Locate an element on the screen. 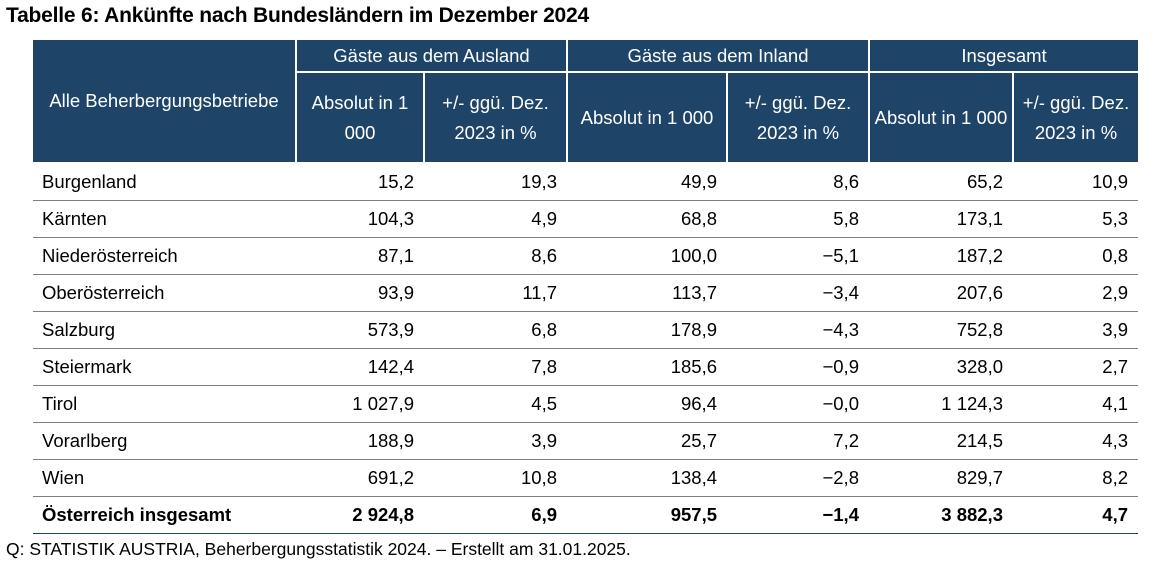 The height and width of the screenshot is (579, 1166). ausland-absolut-cell: 573,9 is located at coordinates (360, 330).